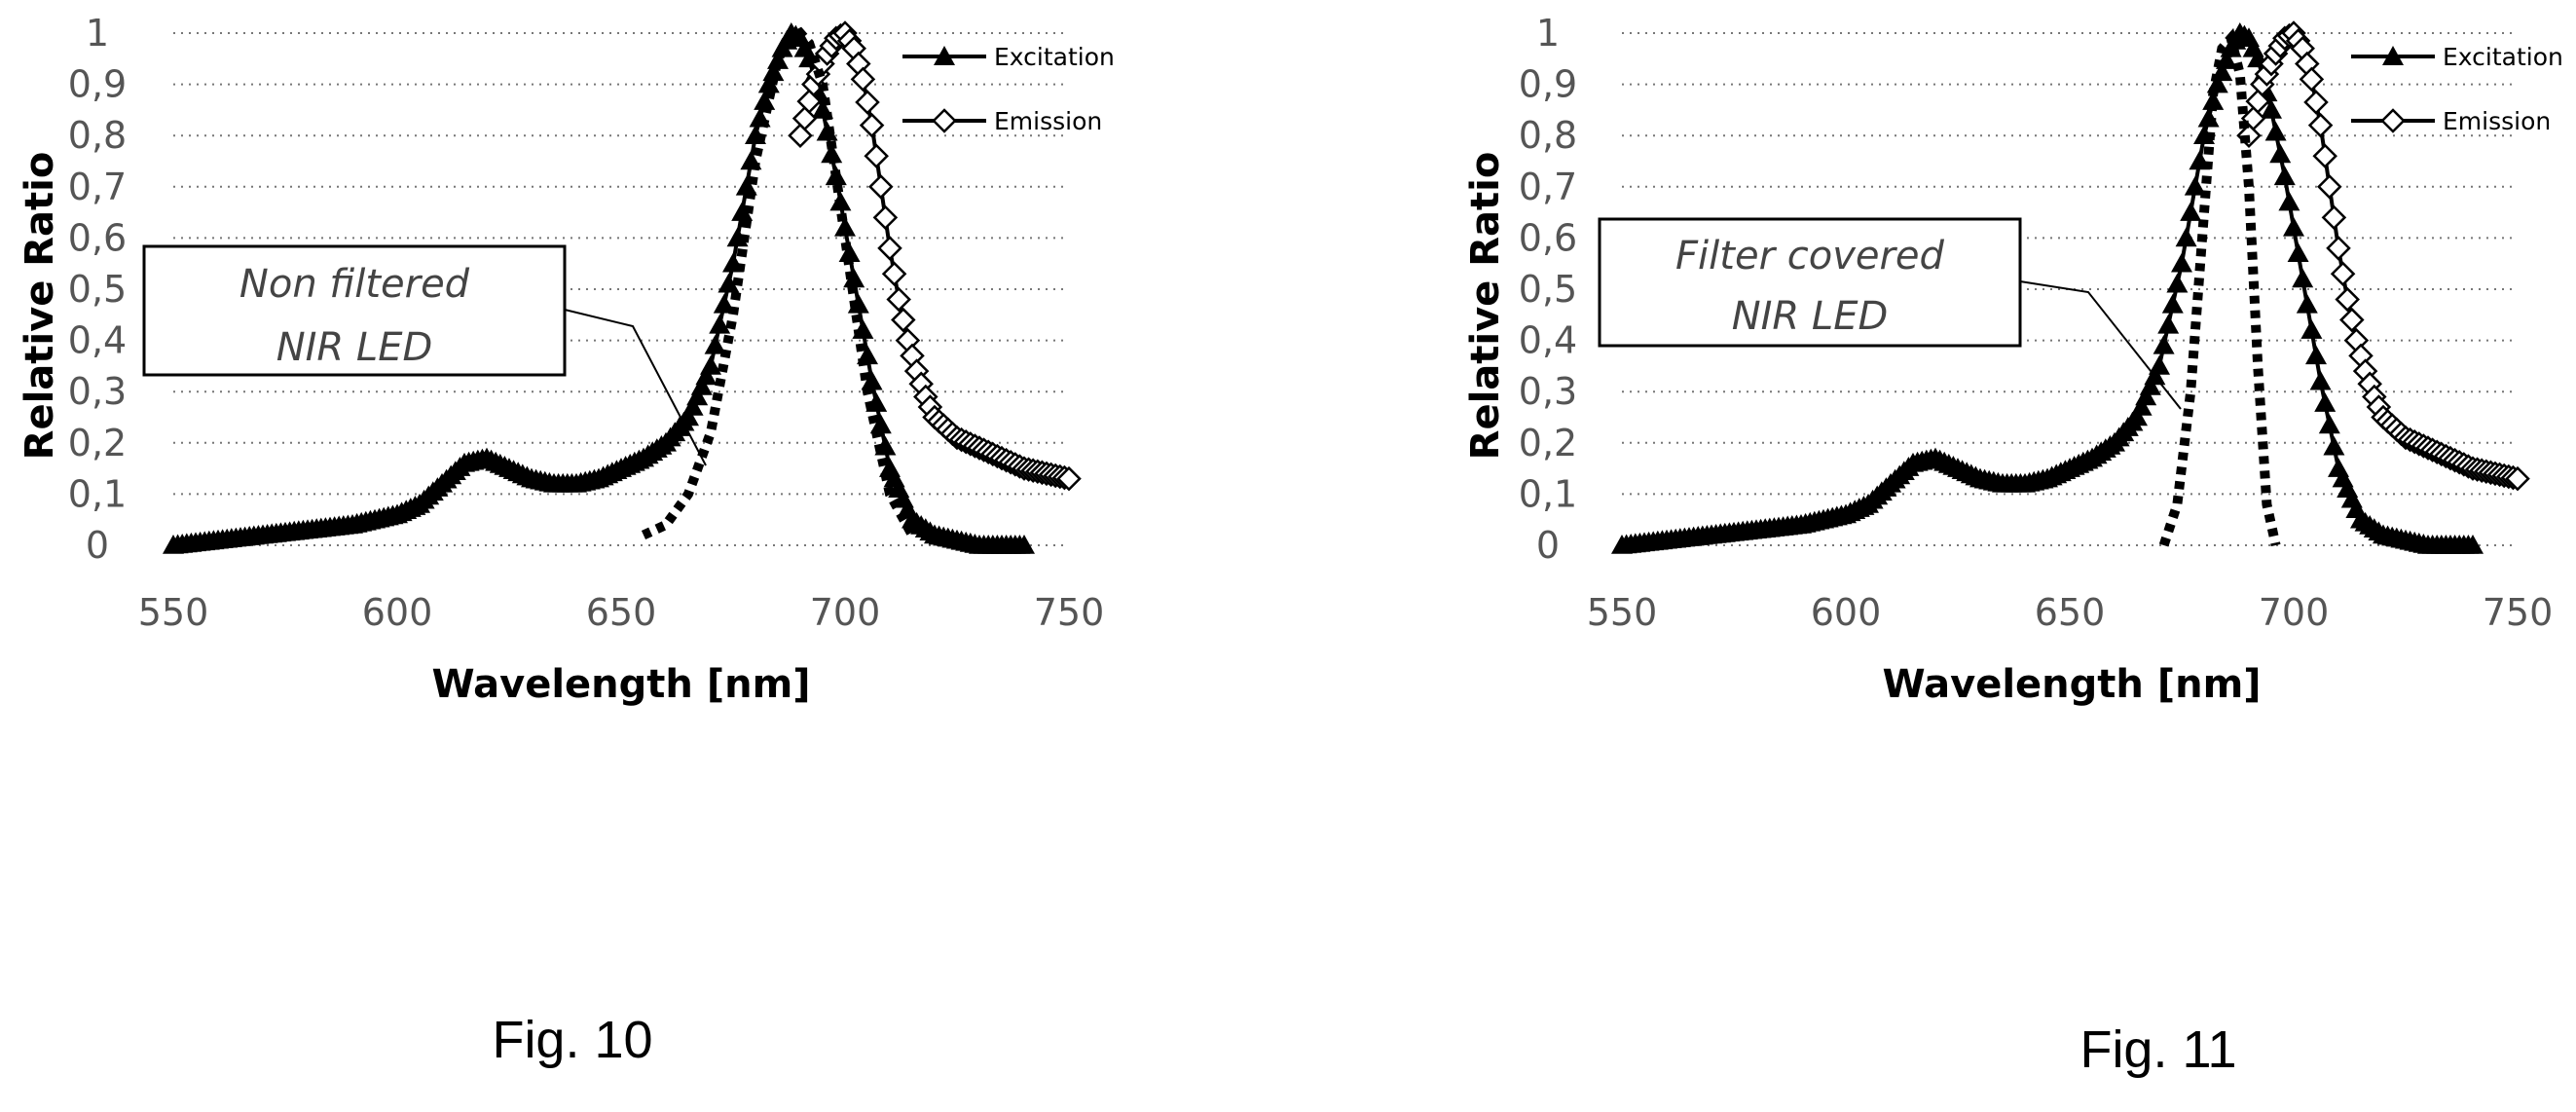 The height and width of the screenshot is (1112, 2576). What do you see at coordinates (1548, 289) in the screenshot?
I see `y-tick-label: 0,5` at bounding box center [1548, 289].